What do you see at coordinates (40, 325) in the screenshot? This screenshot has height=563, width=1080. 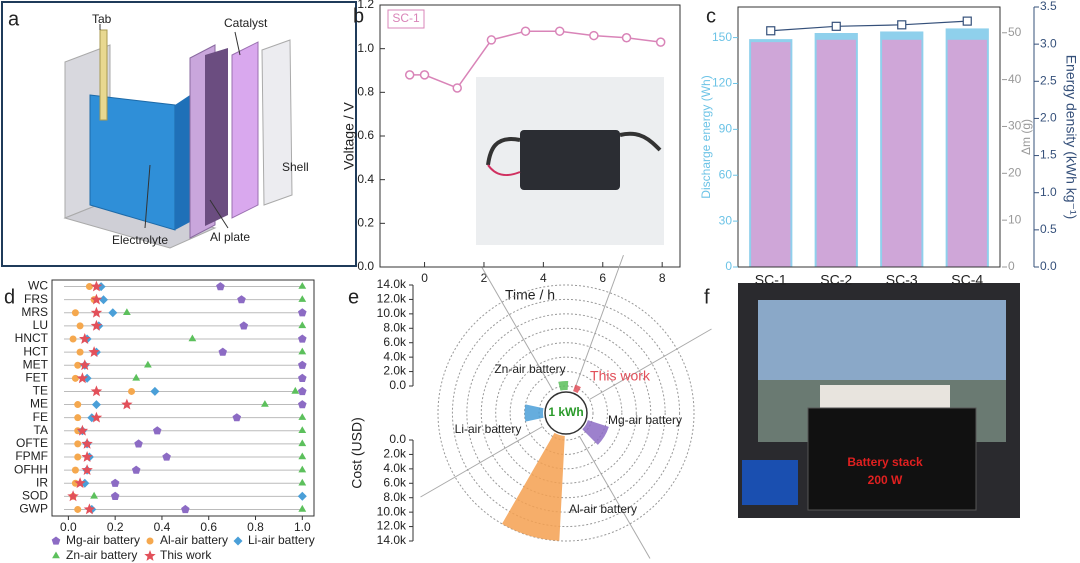 I see `category-label: LU` at bounding box center [40, 325].